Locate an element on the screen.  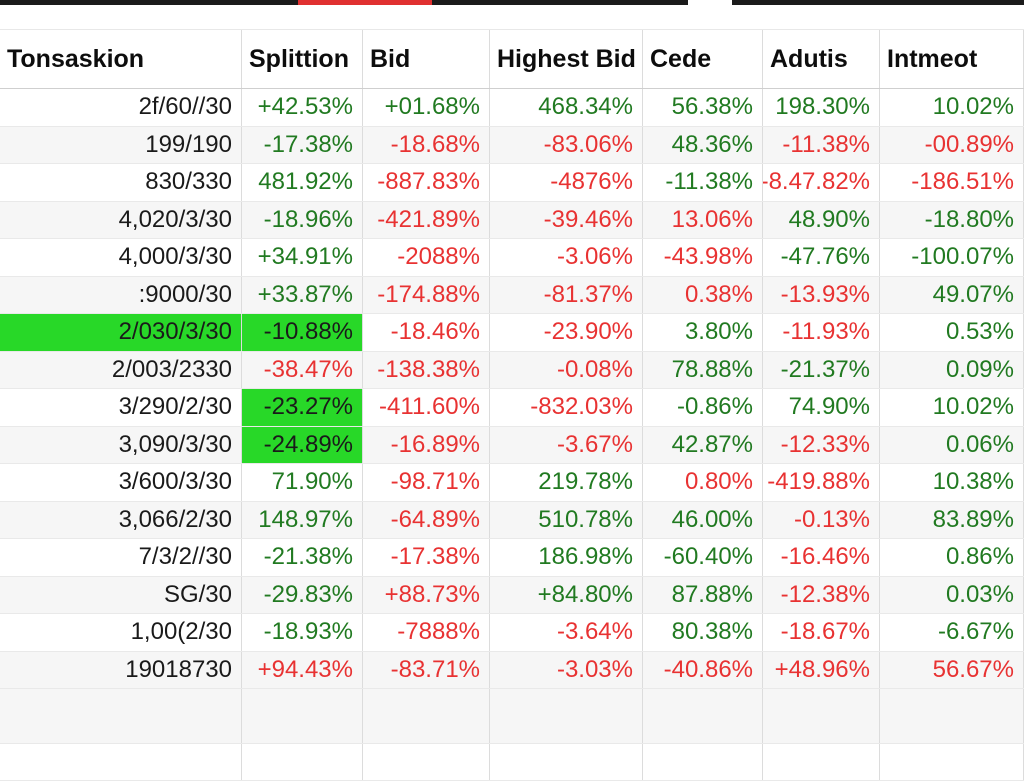
cell-r9c6: 74.90% is located at coordinates (821, 407).